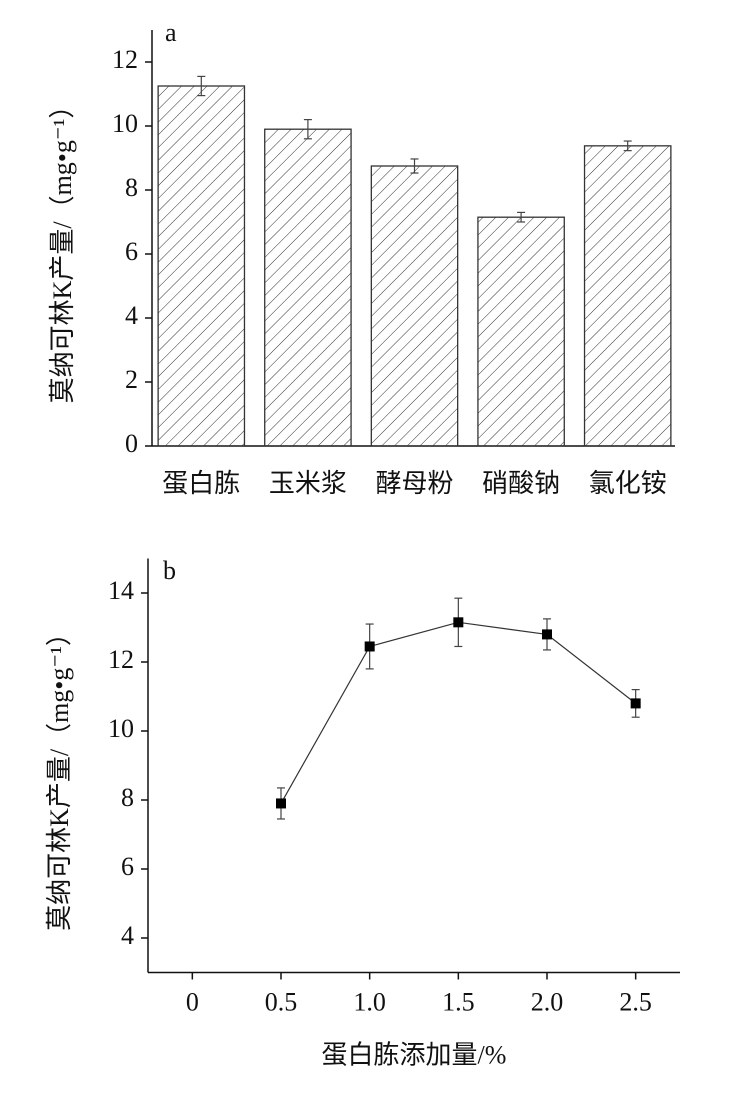  Describe the element at coordinates (308, 483) in the screenshot. I see `x-tick-label: 玉米浆` at that location.